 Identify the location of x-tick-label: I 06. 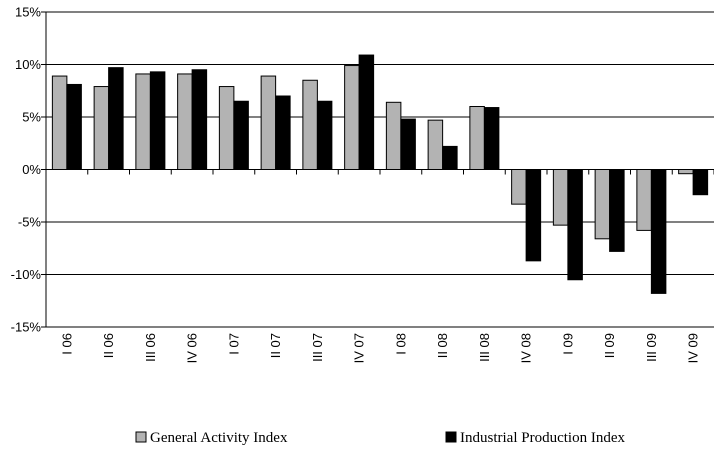
(66, 344).